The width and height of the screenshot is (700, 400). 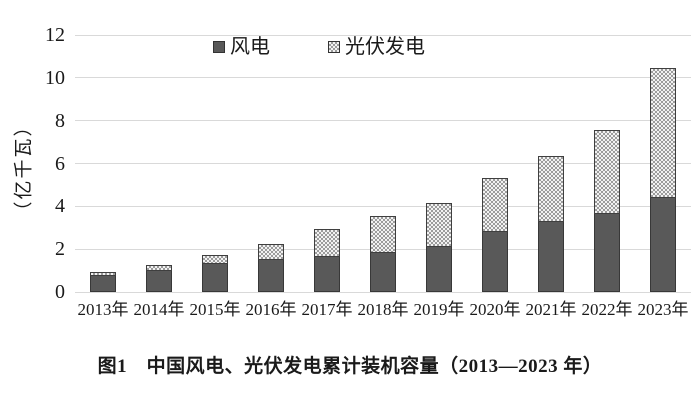 What do you see at coordinates (327, 309) in the screenshot?
I see `x-tick-label: 2017年` at bounding box center [327, 309].